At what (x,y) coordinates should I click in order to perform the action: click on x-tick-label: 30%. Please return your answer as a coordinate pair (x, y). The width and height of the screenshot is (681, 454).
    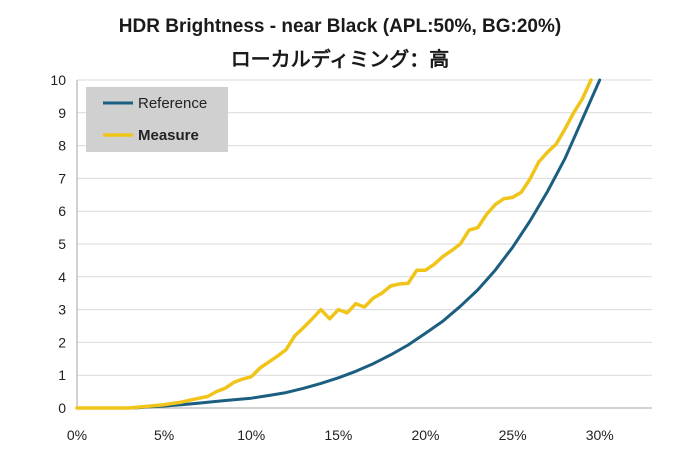
    Looking at the image, I should click on (600, 435).